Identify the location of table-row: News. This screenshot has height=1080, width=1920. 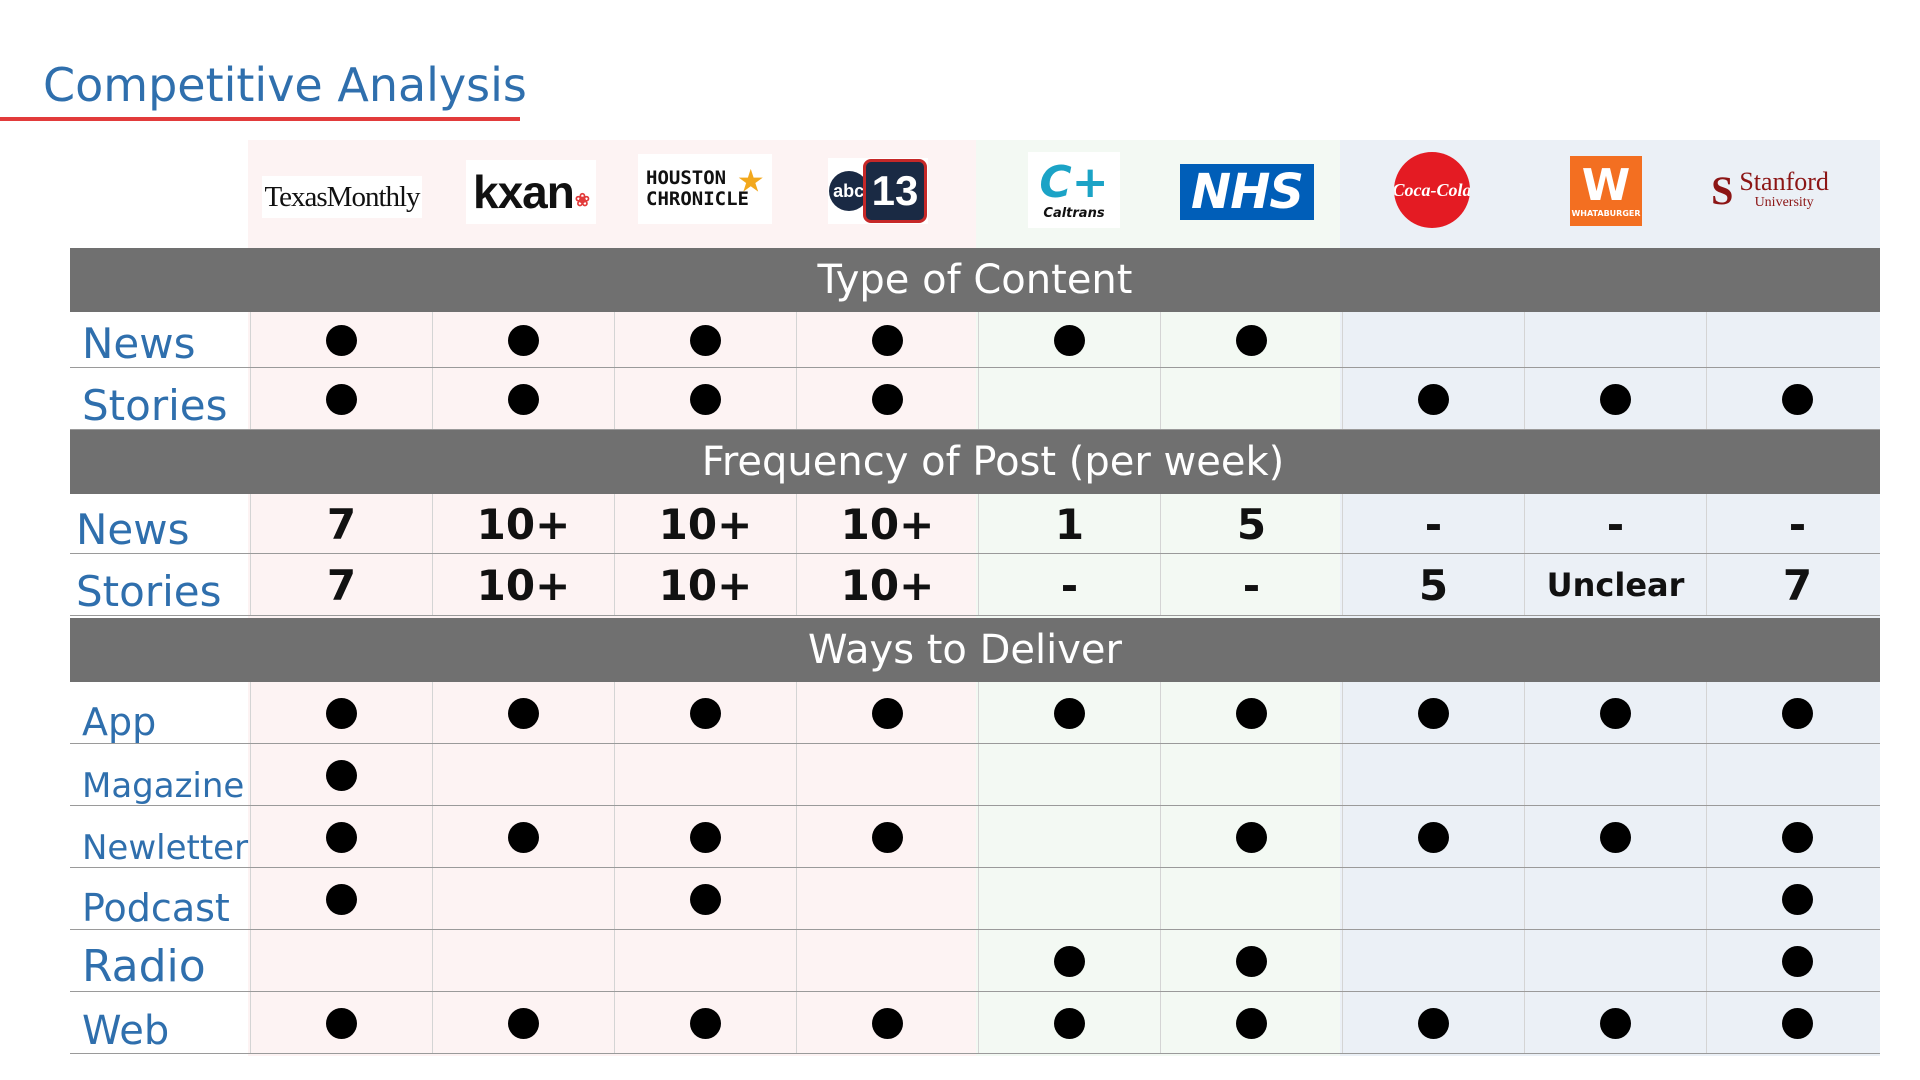
(975, 340).